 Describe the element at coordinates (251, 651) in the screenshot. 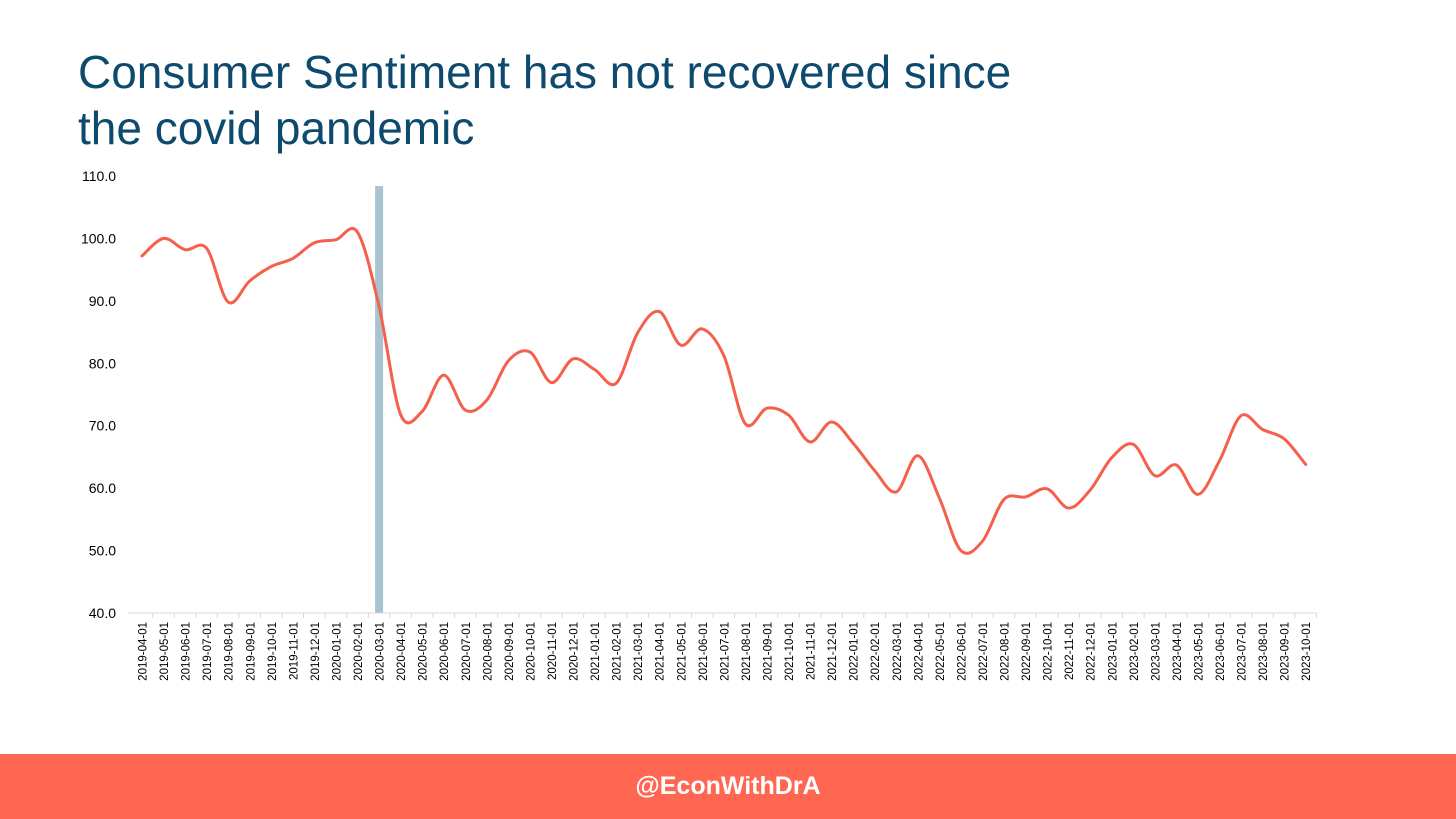

I see `x-tick-label: 2019-09-01` at that location.